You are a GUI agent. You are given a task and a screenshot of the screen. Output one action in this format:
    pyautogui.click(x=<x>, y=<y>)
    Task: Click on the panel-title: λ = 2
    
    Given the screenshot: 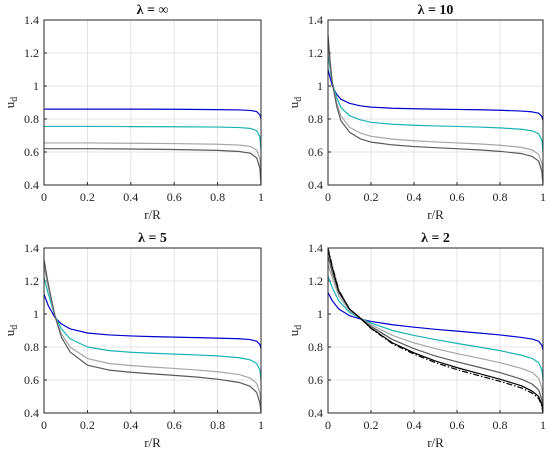 What is the action you would take?
    pyautogui.click(x=435, y=238)
    